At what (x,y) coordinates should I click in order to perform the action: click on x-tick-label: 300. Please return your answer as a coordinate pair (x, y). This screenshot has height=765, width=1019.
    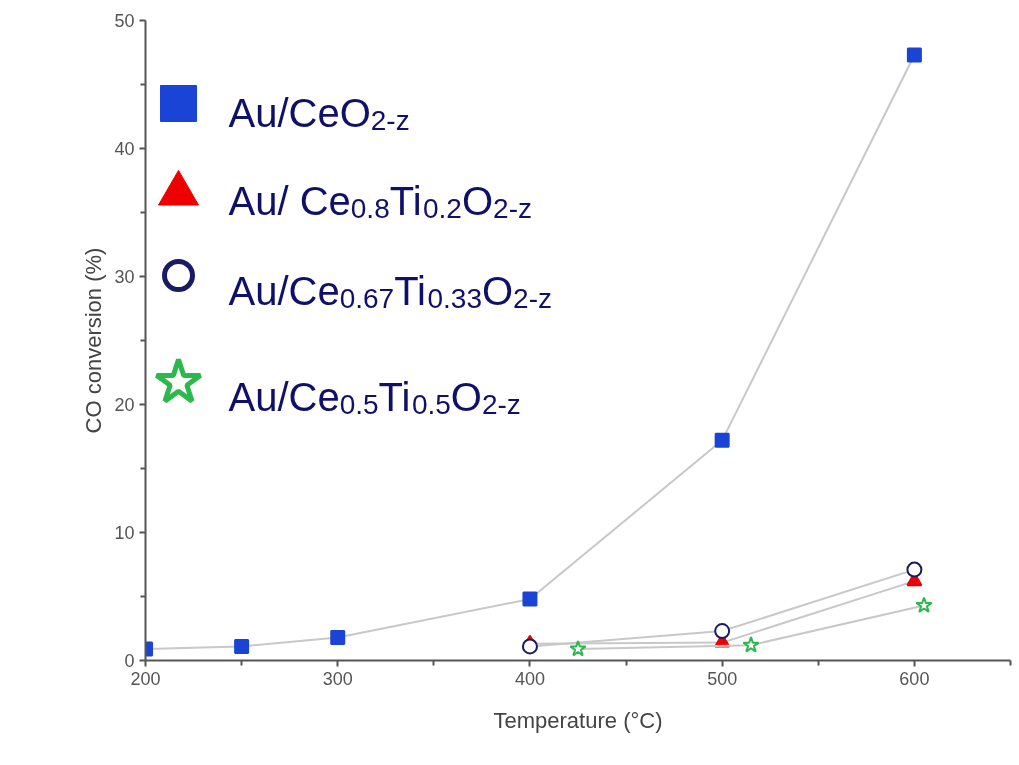
    Looking at the image, I should click on (337, 678).